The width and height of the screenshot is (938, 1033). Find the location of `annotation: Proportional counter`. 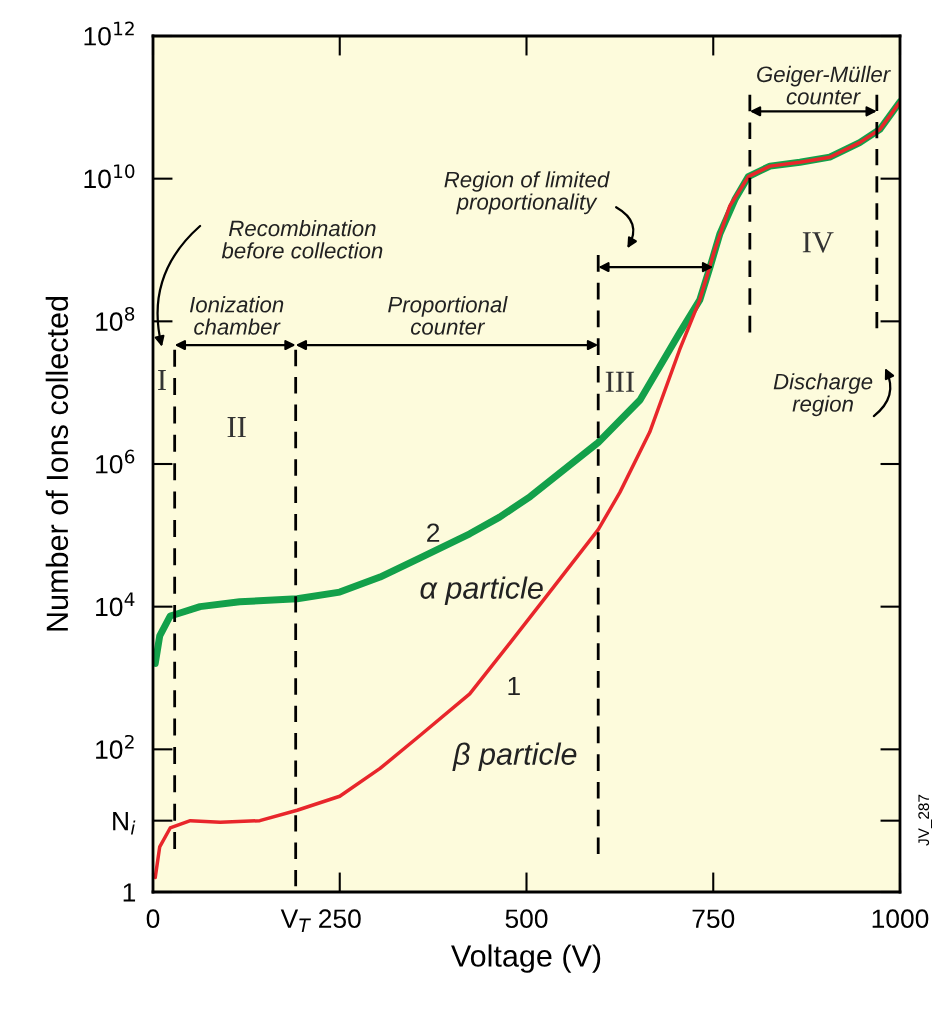

annotation: Proportional counter is located at coordinates (448, 315).